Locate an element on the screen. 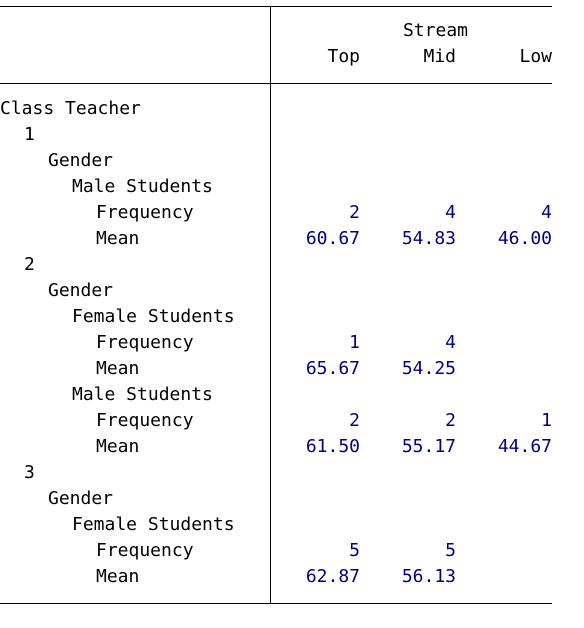 Image resolution: width=584 pixels, height=628 pixels. table-cell: 44.67 is located at coordinates (524, 446).